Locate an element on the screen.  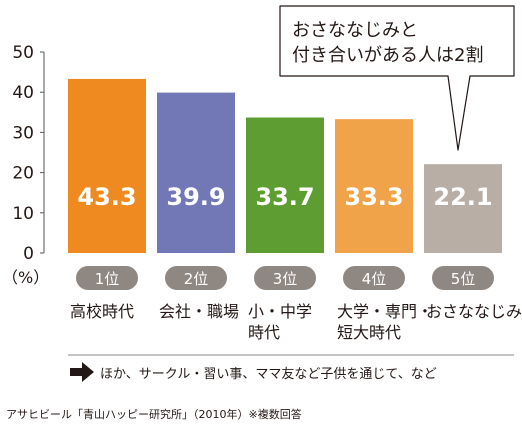
category-label: 短大時代 is located at coordinates (369, 332).